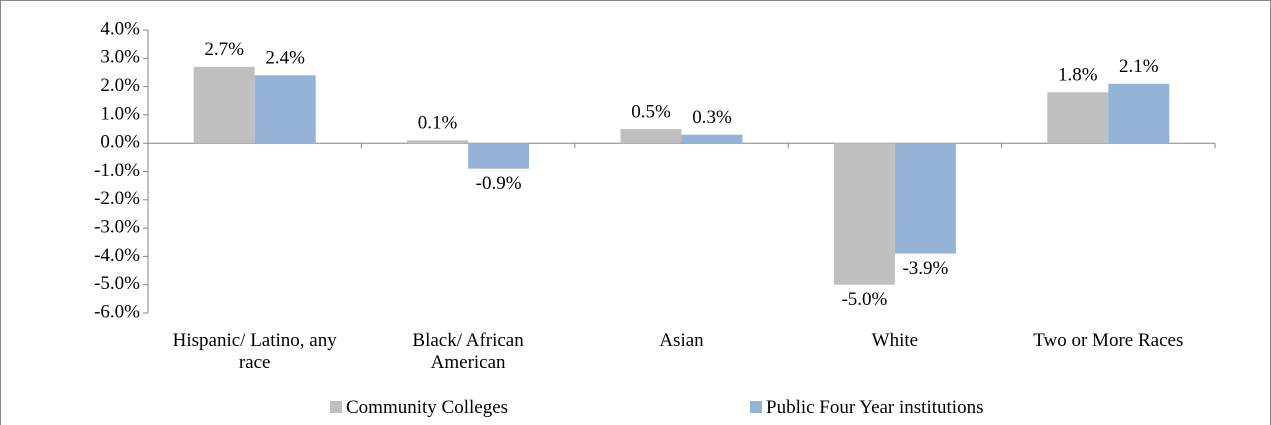 Image resolution: width=1271 pixels, height=425 pixels. Describe the element at coordinates (120, 113) in the screenshot. I see `y-tick-label: 1.0%` at that location.